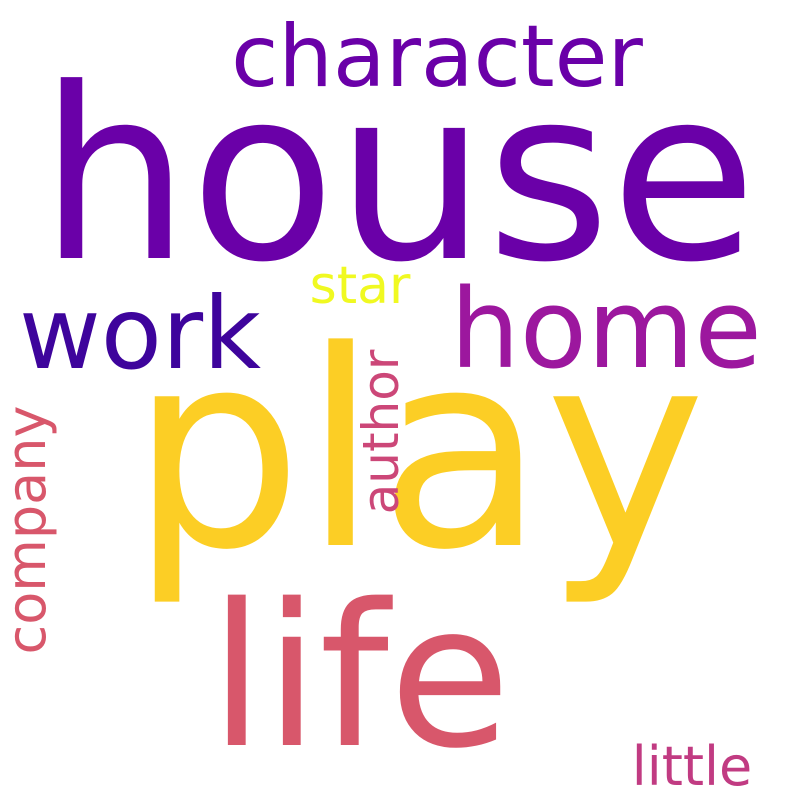 The image size is (800, 800). Describe the element at coordinates (29, 530) in the screenshot. I see `word-company: company` at that location.